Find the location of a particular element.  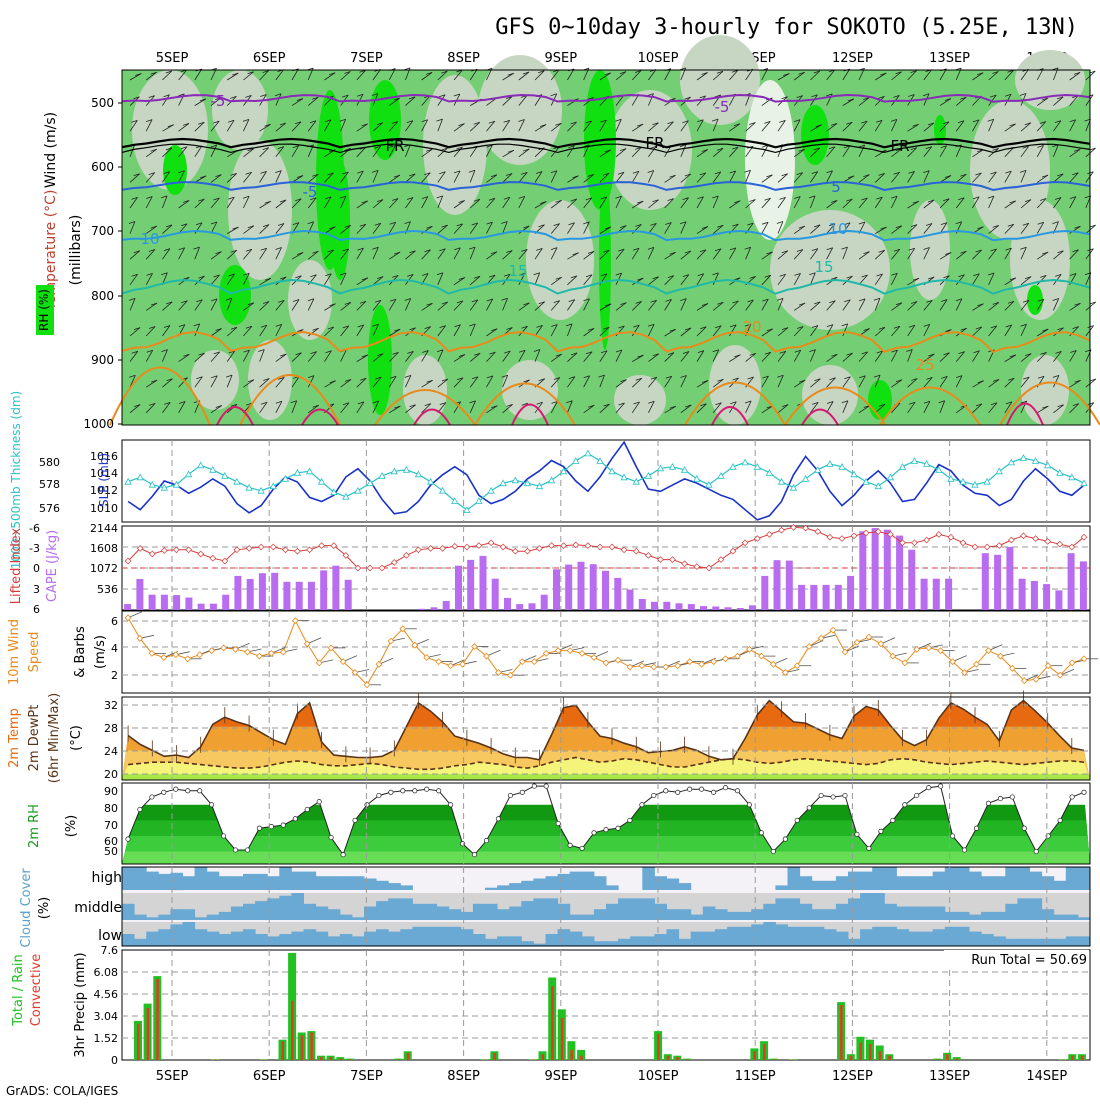

slp-panel-frame is located at coordinates (606, 481).